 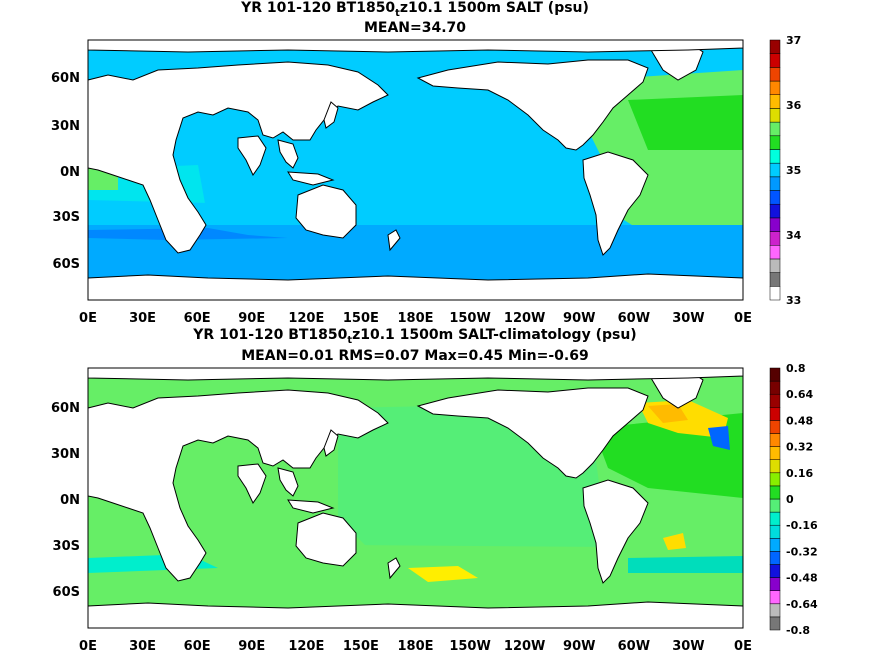 What do you see at coordinates (794, 235) in the screenshot?
I see `colorbar-label: 34` at bounding box center [794, 235].